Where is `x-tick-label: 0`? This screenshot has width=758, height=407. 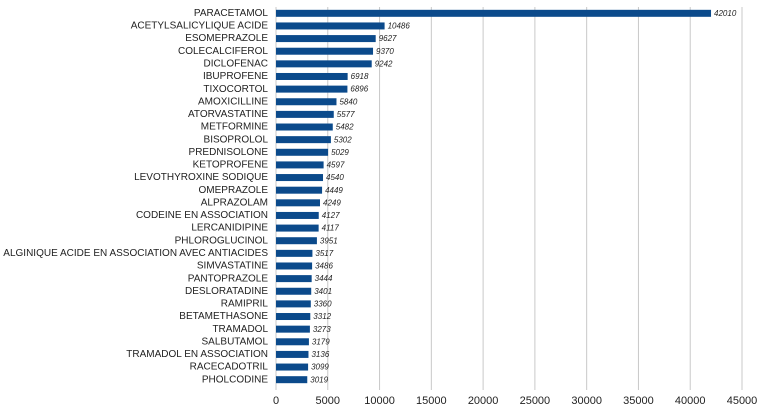 x-tick-label: 0 is located at coordinates (276, 401).